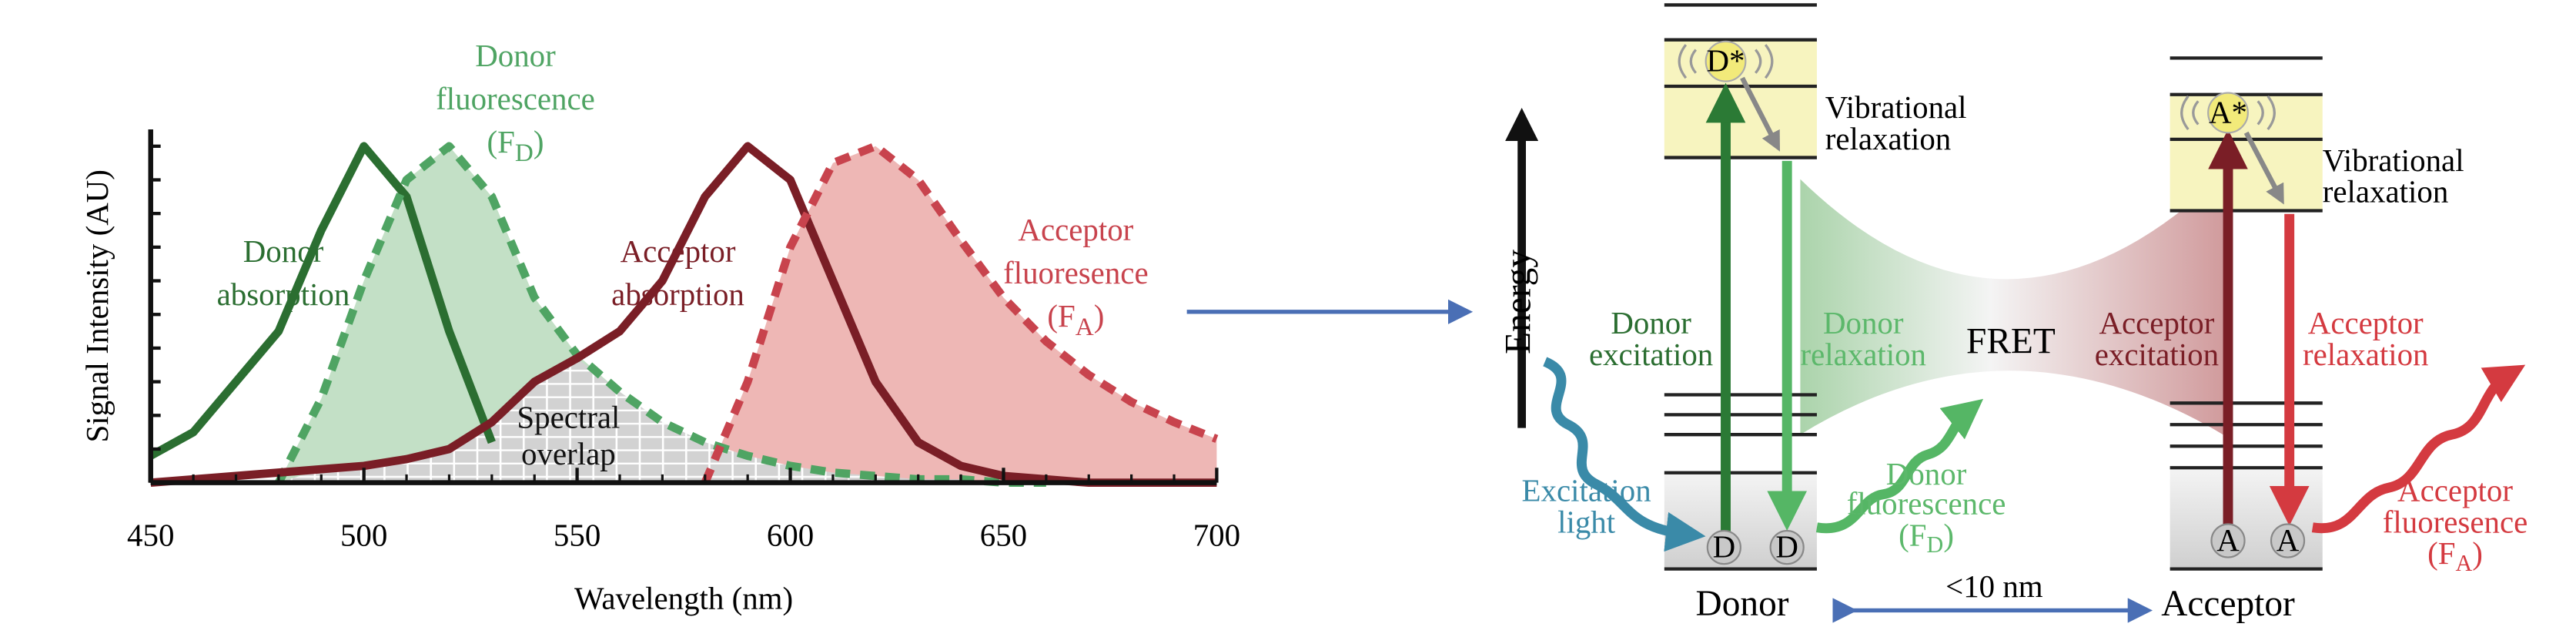 The width and height of the screenshot is (2576, 627). What do you see at coordinates (1518, 302) in the screenshot?
I see `energy-label: Energy` at bounding box center [1518, 302].